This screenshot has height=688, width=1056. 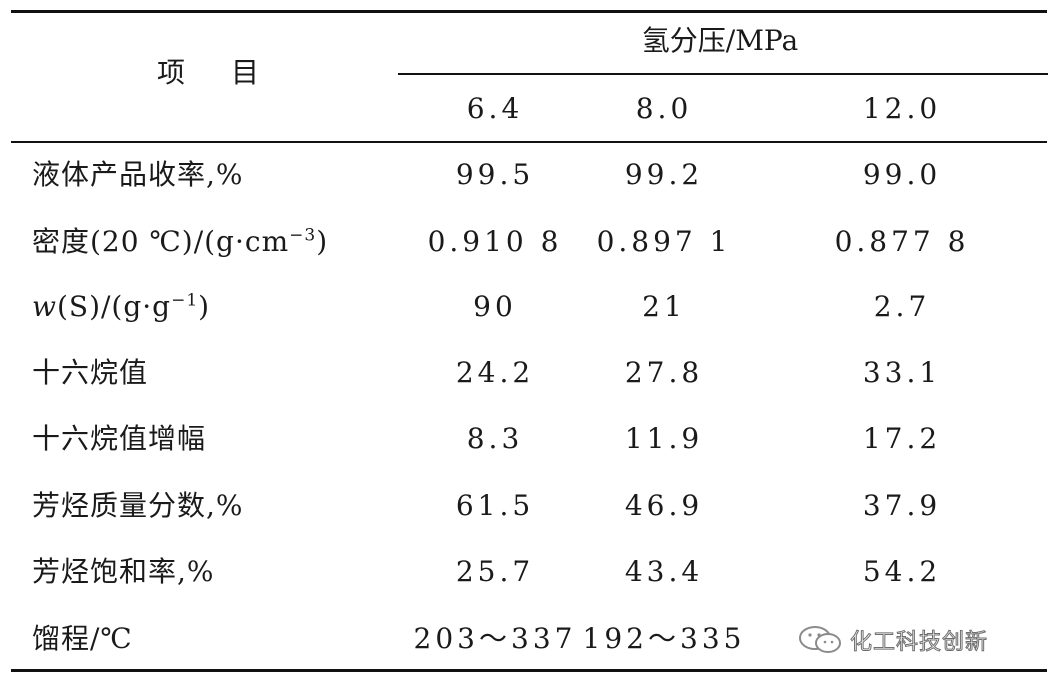 What do you see at coordinates (123, 571) in the screenshot?
I see `row-label: 芳烃饱和率,%` at bounding box center [123, 571].